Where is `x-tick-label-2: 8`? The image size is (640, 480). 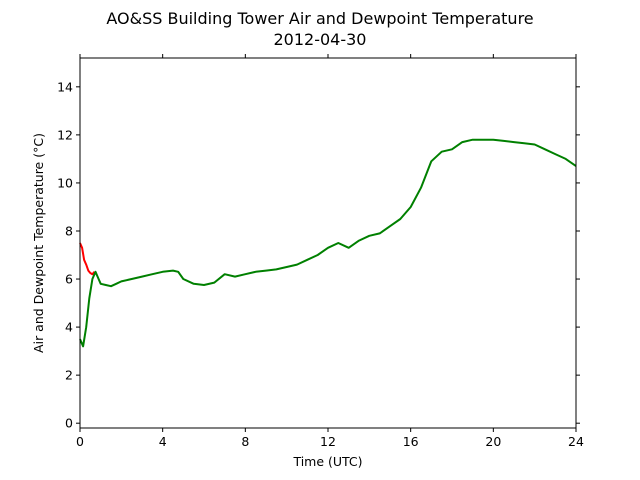 x-tick-label-2: 8 is located at coordinates (245, 441).